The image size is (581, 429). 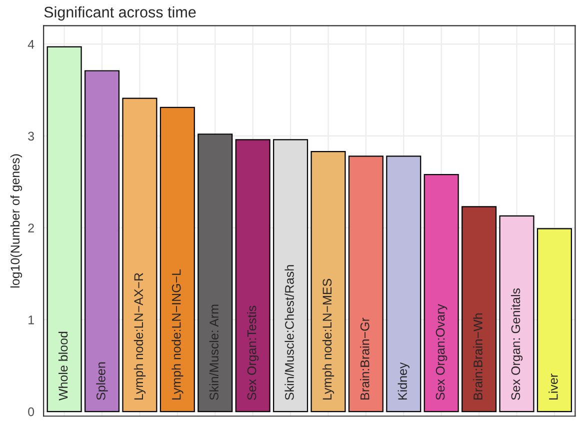 What do you see at coordinates (31, 228) in the screenshot?
I see `y-tick-label: 2` at bounding box center [31, 228].